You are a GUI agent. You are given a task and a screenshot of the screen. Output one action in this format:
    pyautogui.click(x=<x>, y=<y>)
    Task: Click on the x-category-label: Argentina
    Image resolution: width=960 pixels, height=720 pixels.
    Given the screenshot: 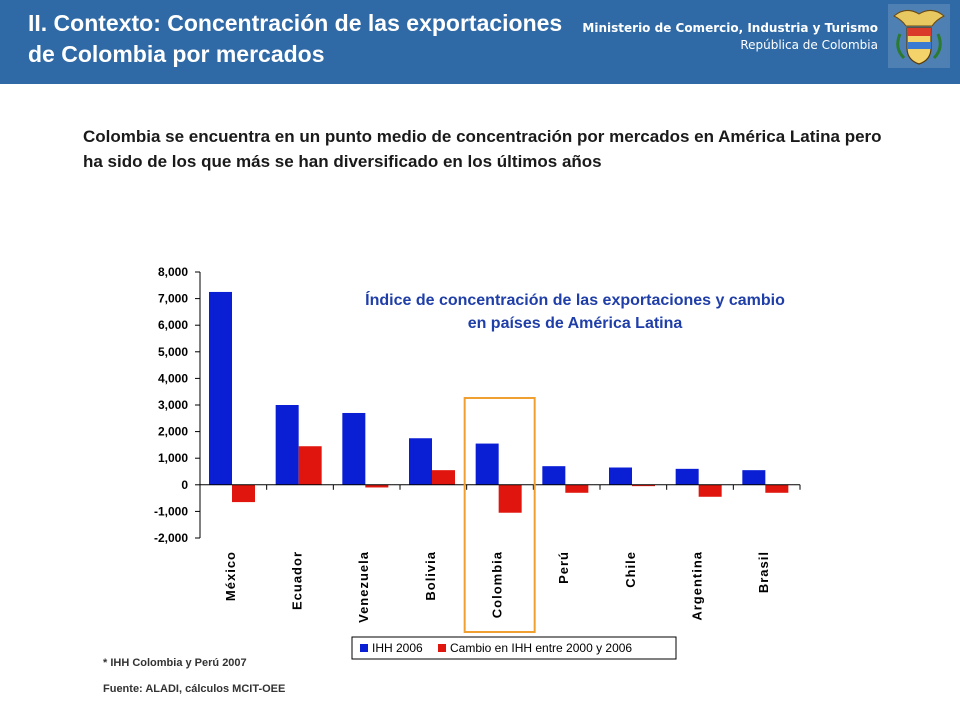 What is the action you would take?
    pyautogui.click(x=696, y=586)
    